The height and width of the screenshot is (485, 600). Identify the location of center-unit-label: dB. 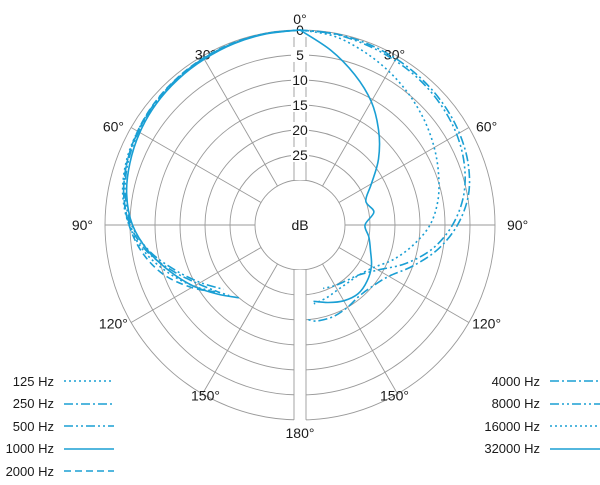
(299, 225).